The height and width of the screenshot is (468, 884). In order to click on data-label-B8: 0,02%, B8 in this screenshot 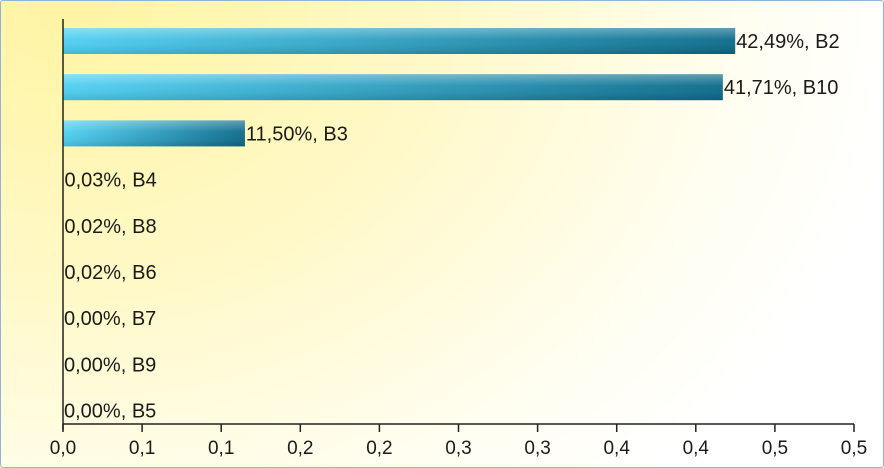, I will do `click(110, 227)`.